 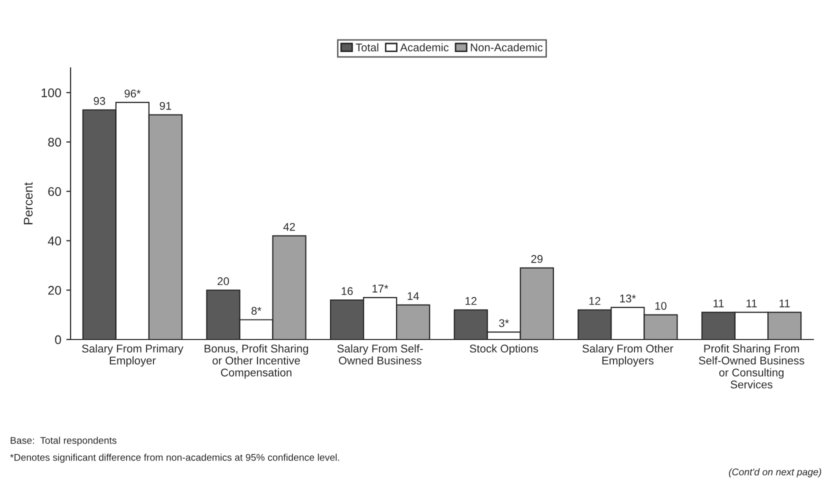 I want to click on data-label: 8*, so click(x=256, y=310).